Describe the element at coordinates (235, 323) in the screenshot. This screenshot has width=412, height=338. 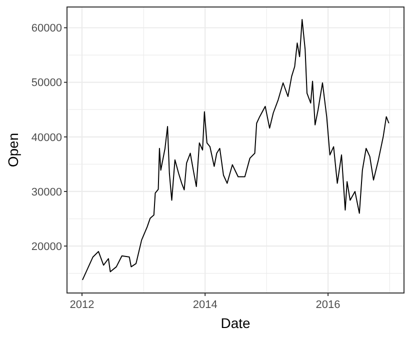
I see `x-axis-title: Date` at that location.